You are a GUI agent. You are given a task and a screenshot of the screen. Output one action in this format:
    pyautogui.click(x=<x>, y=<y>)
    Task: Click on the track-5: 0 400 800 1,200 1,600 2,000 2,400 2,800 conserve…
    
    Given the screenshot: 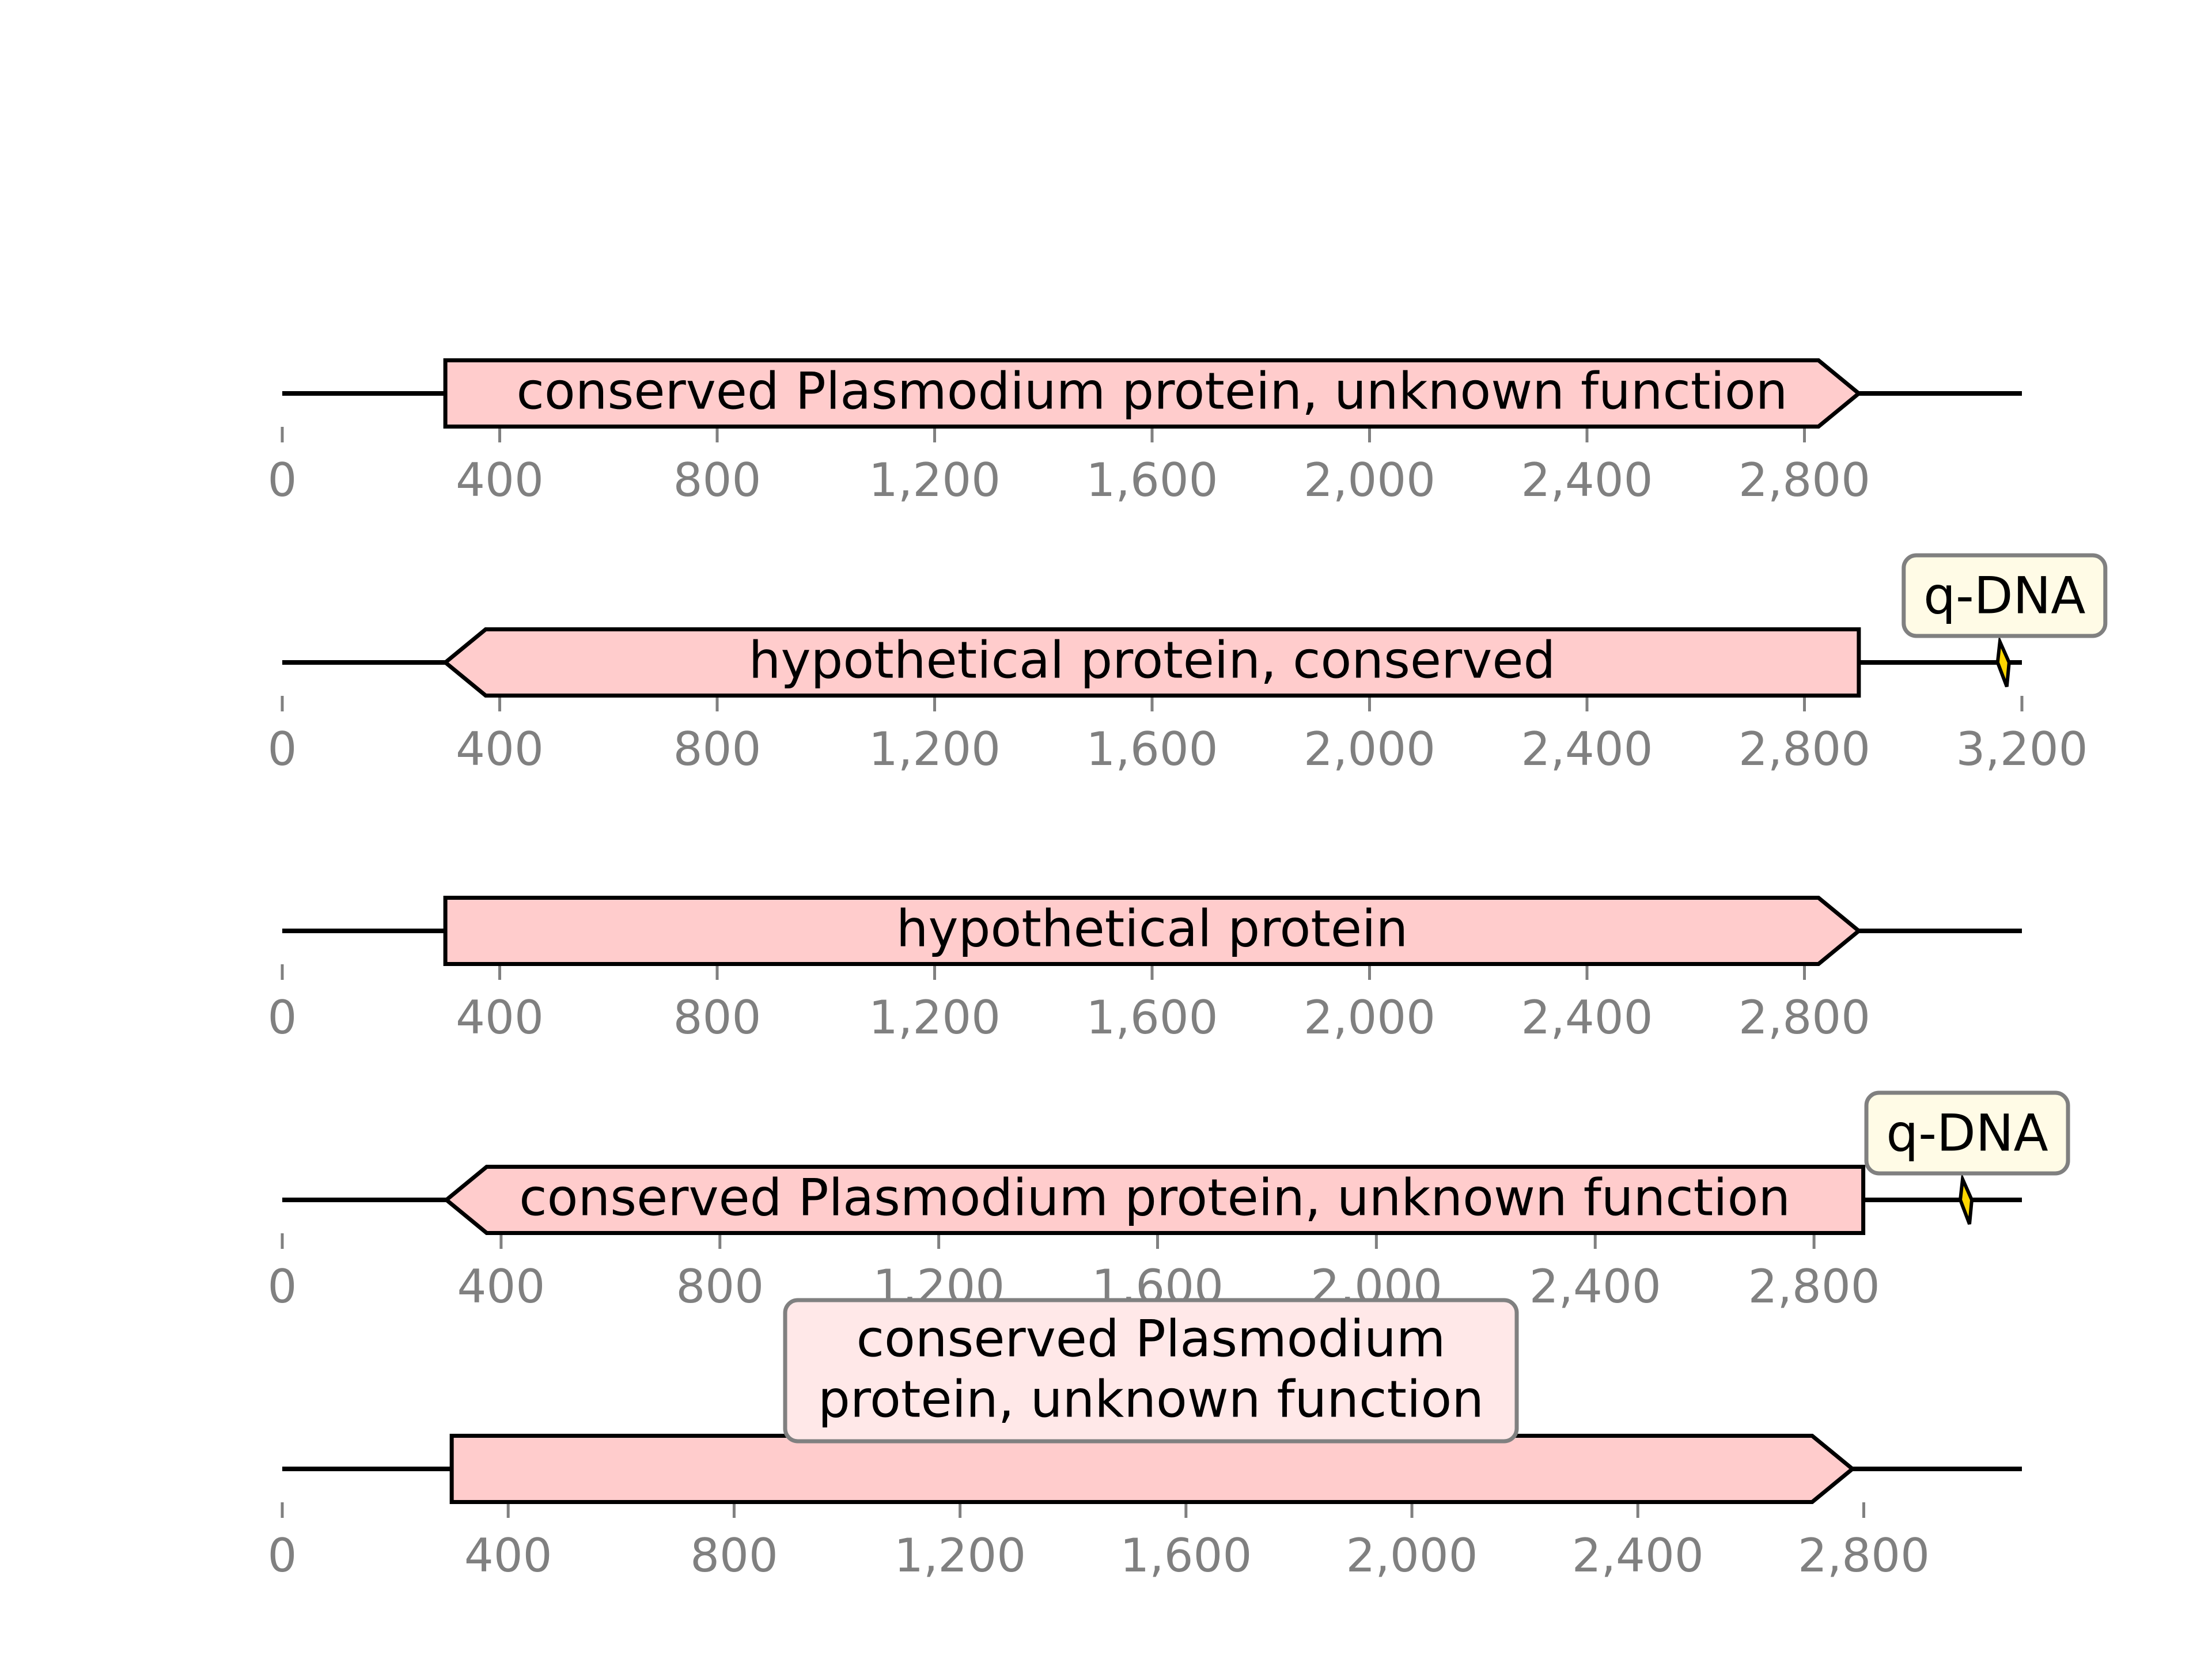 What is the action you would take?
    pyautogui.click(x=1145, y=1440)
    